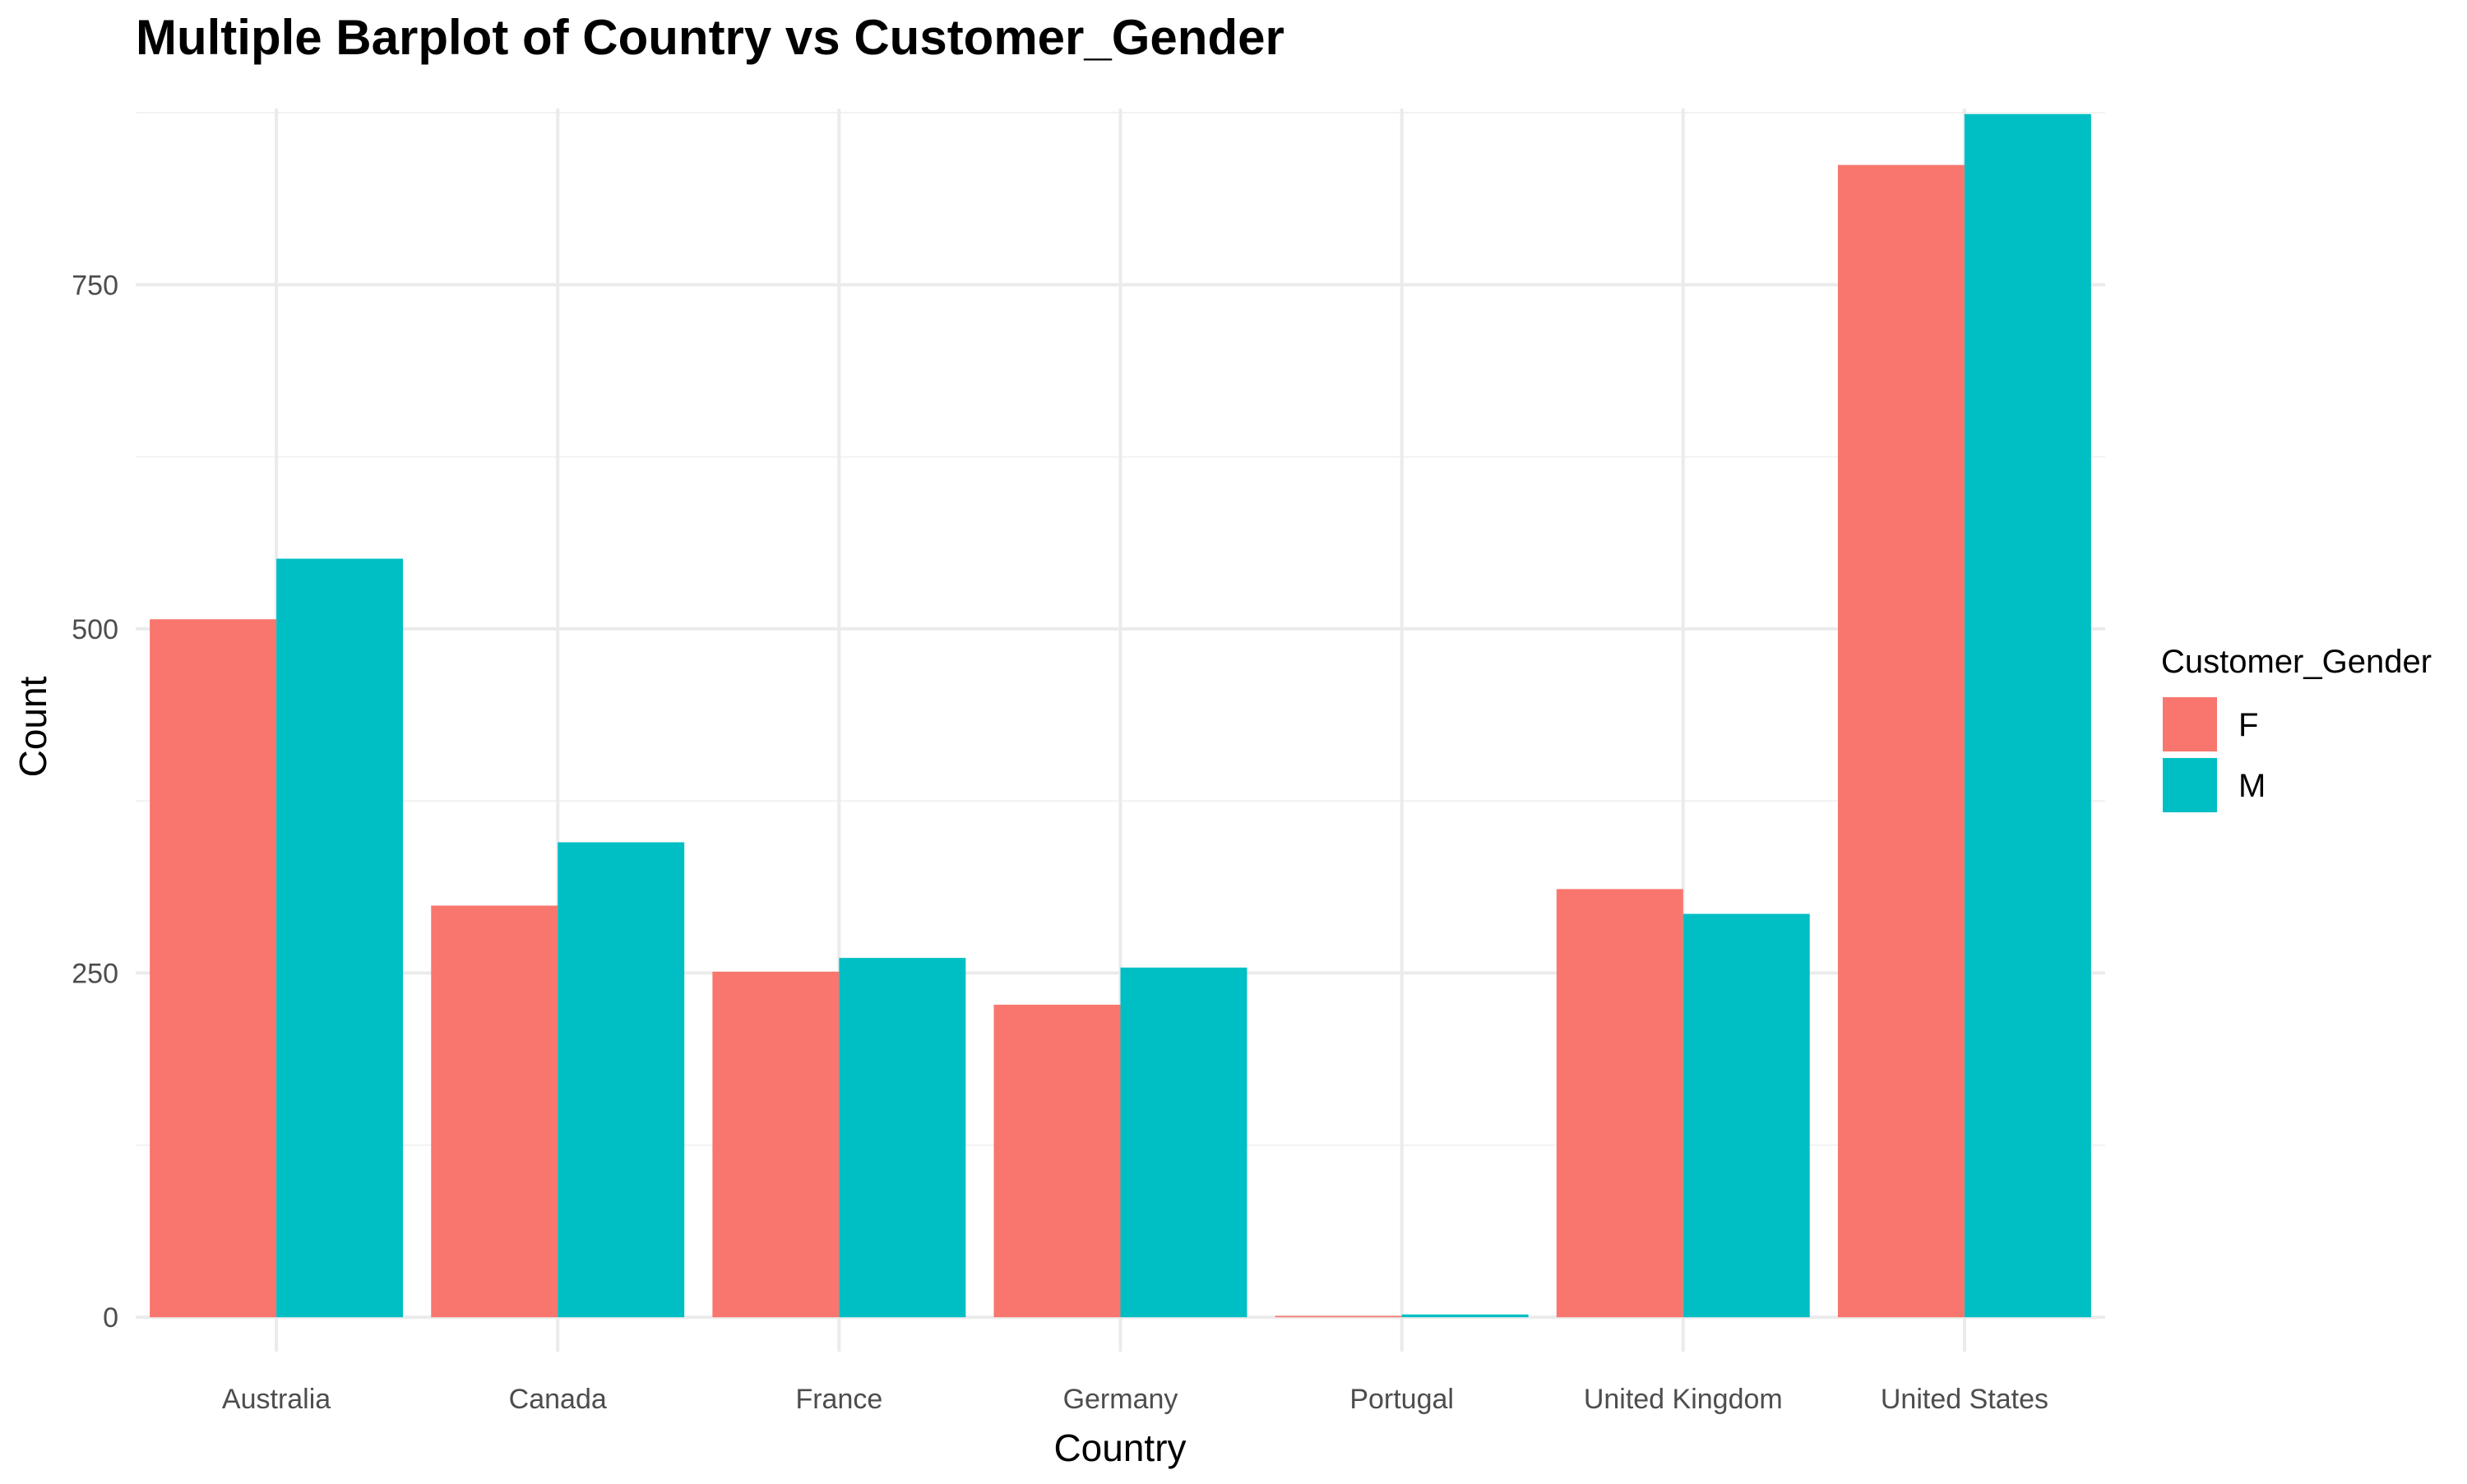 The height and width of the screenshot is (1484, 2467). I want to click on bar-united-kingdom-f, so click(1620, 1104).